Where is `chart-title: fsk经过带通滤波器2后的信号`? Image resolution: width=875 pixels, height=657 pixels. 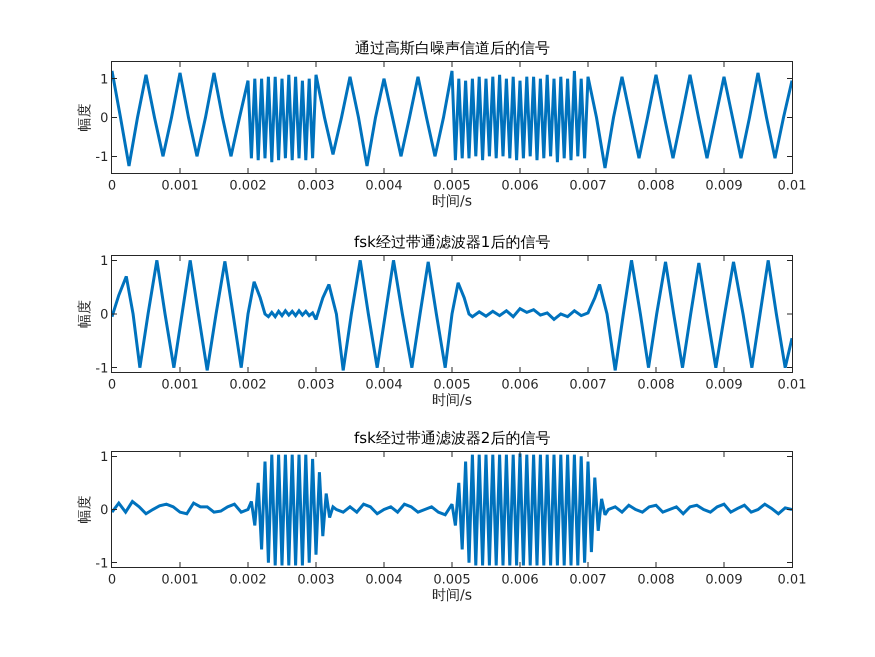 chart-title: fsk经过带通滤波器2后的信号 is located at coordinates (452, 438).